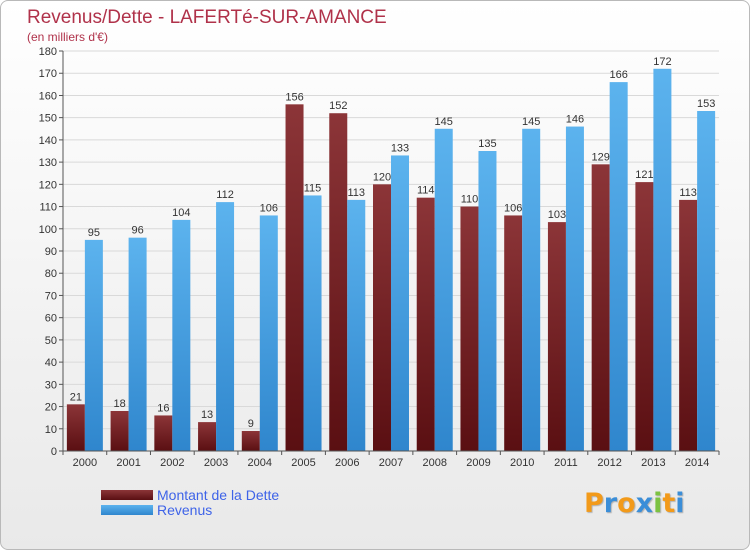 The height and width of the screenshot is (550, 750). What do you see at coordinates (76, 397) in the screenshot?
I see `data-label-debt: 21` at bounding box center [76, 397].